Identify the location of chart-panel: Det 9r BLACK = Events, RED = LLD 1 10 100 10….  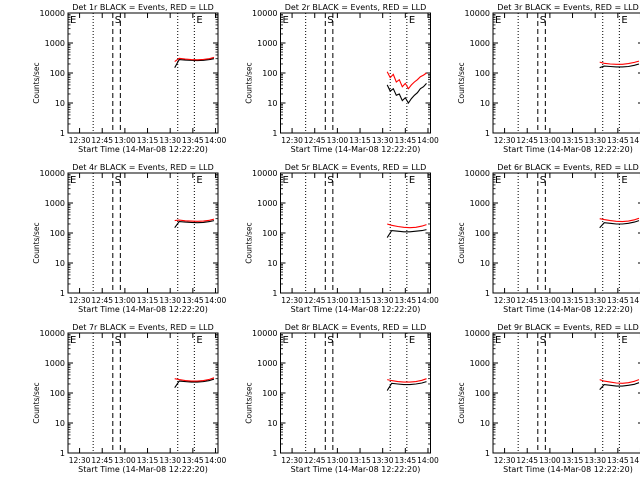
(548, 398).